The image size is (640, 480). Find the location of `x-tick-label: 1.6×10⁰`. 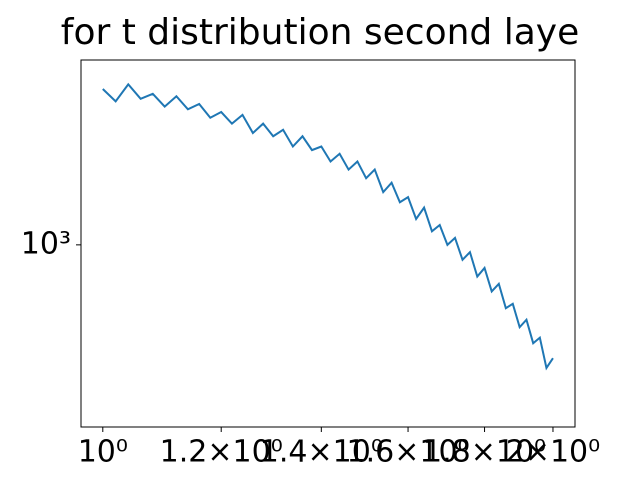

x-tick-label: 1.6×10⁰ is located at coordinates (408, 452).